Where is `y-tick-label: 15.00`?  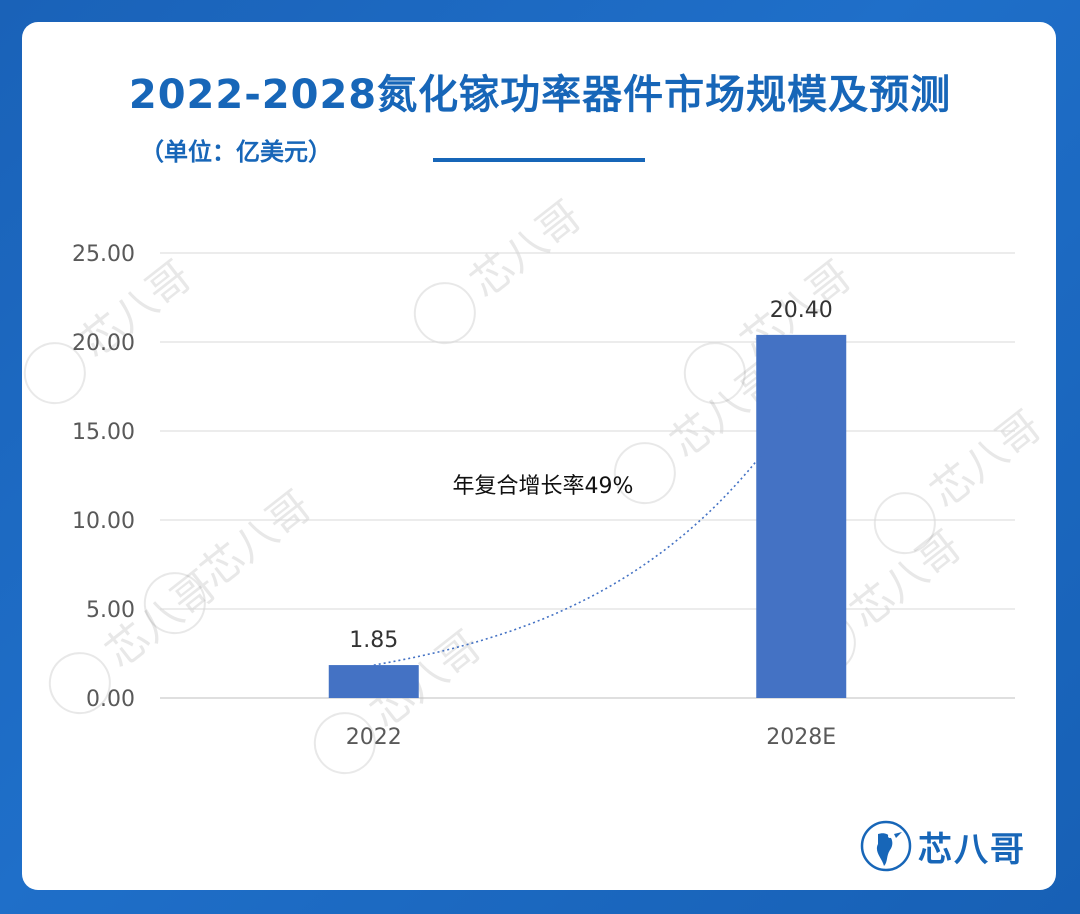
y-tick-label: 15.00 is located at coordinates (103, 432).